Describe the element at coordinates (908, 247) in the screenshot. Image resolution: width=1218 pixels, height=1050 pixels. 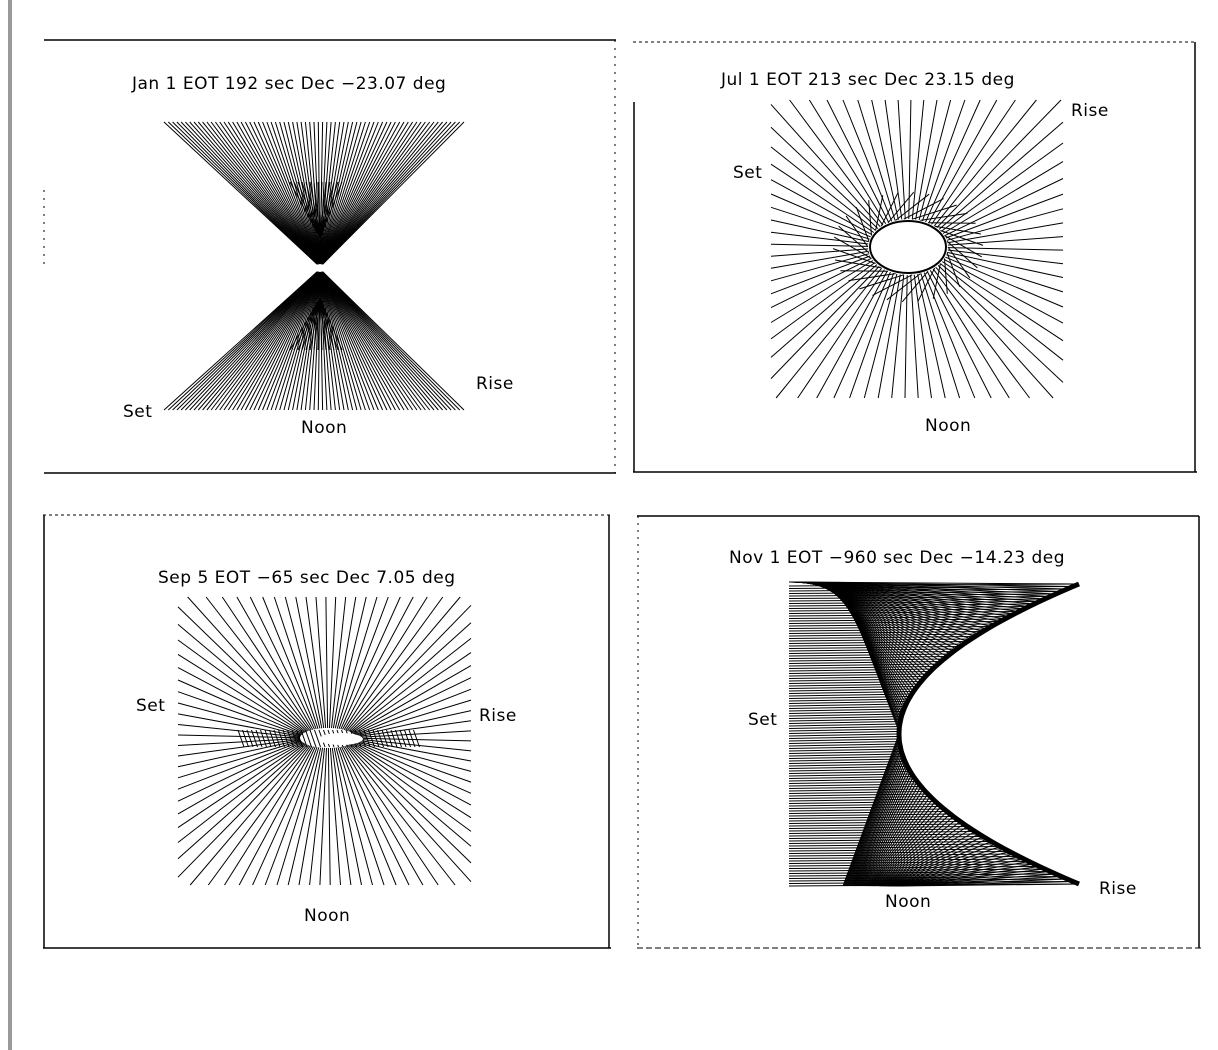
I see `center-hole` at that location.